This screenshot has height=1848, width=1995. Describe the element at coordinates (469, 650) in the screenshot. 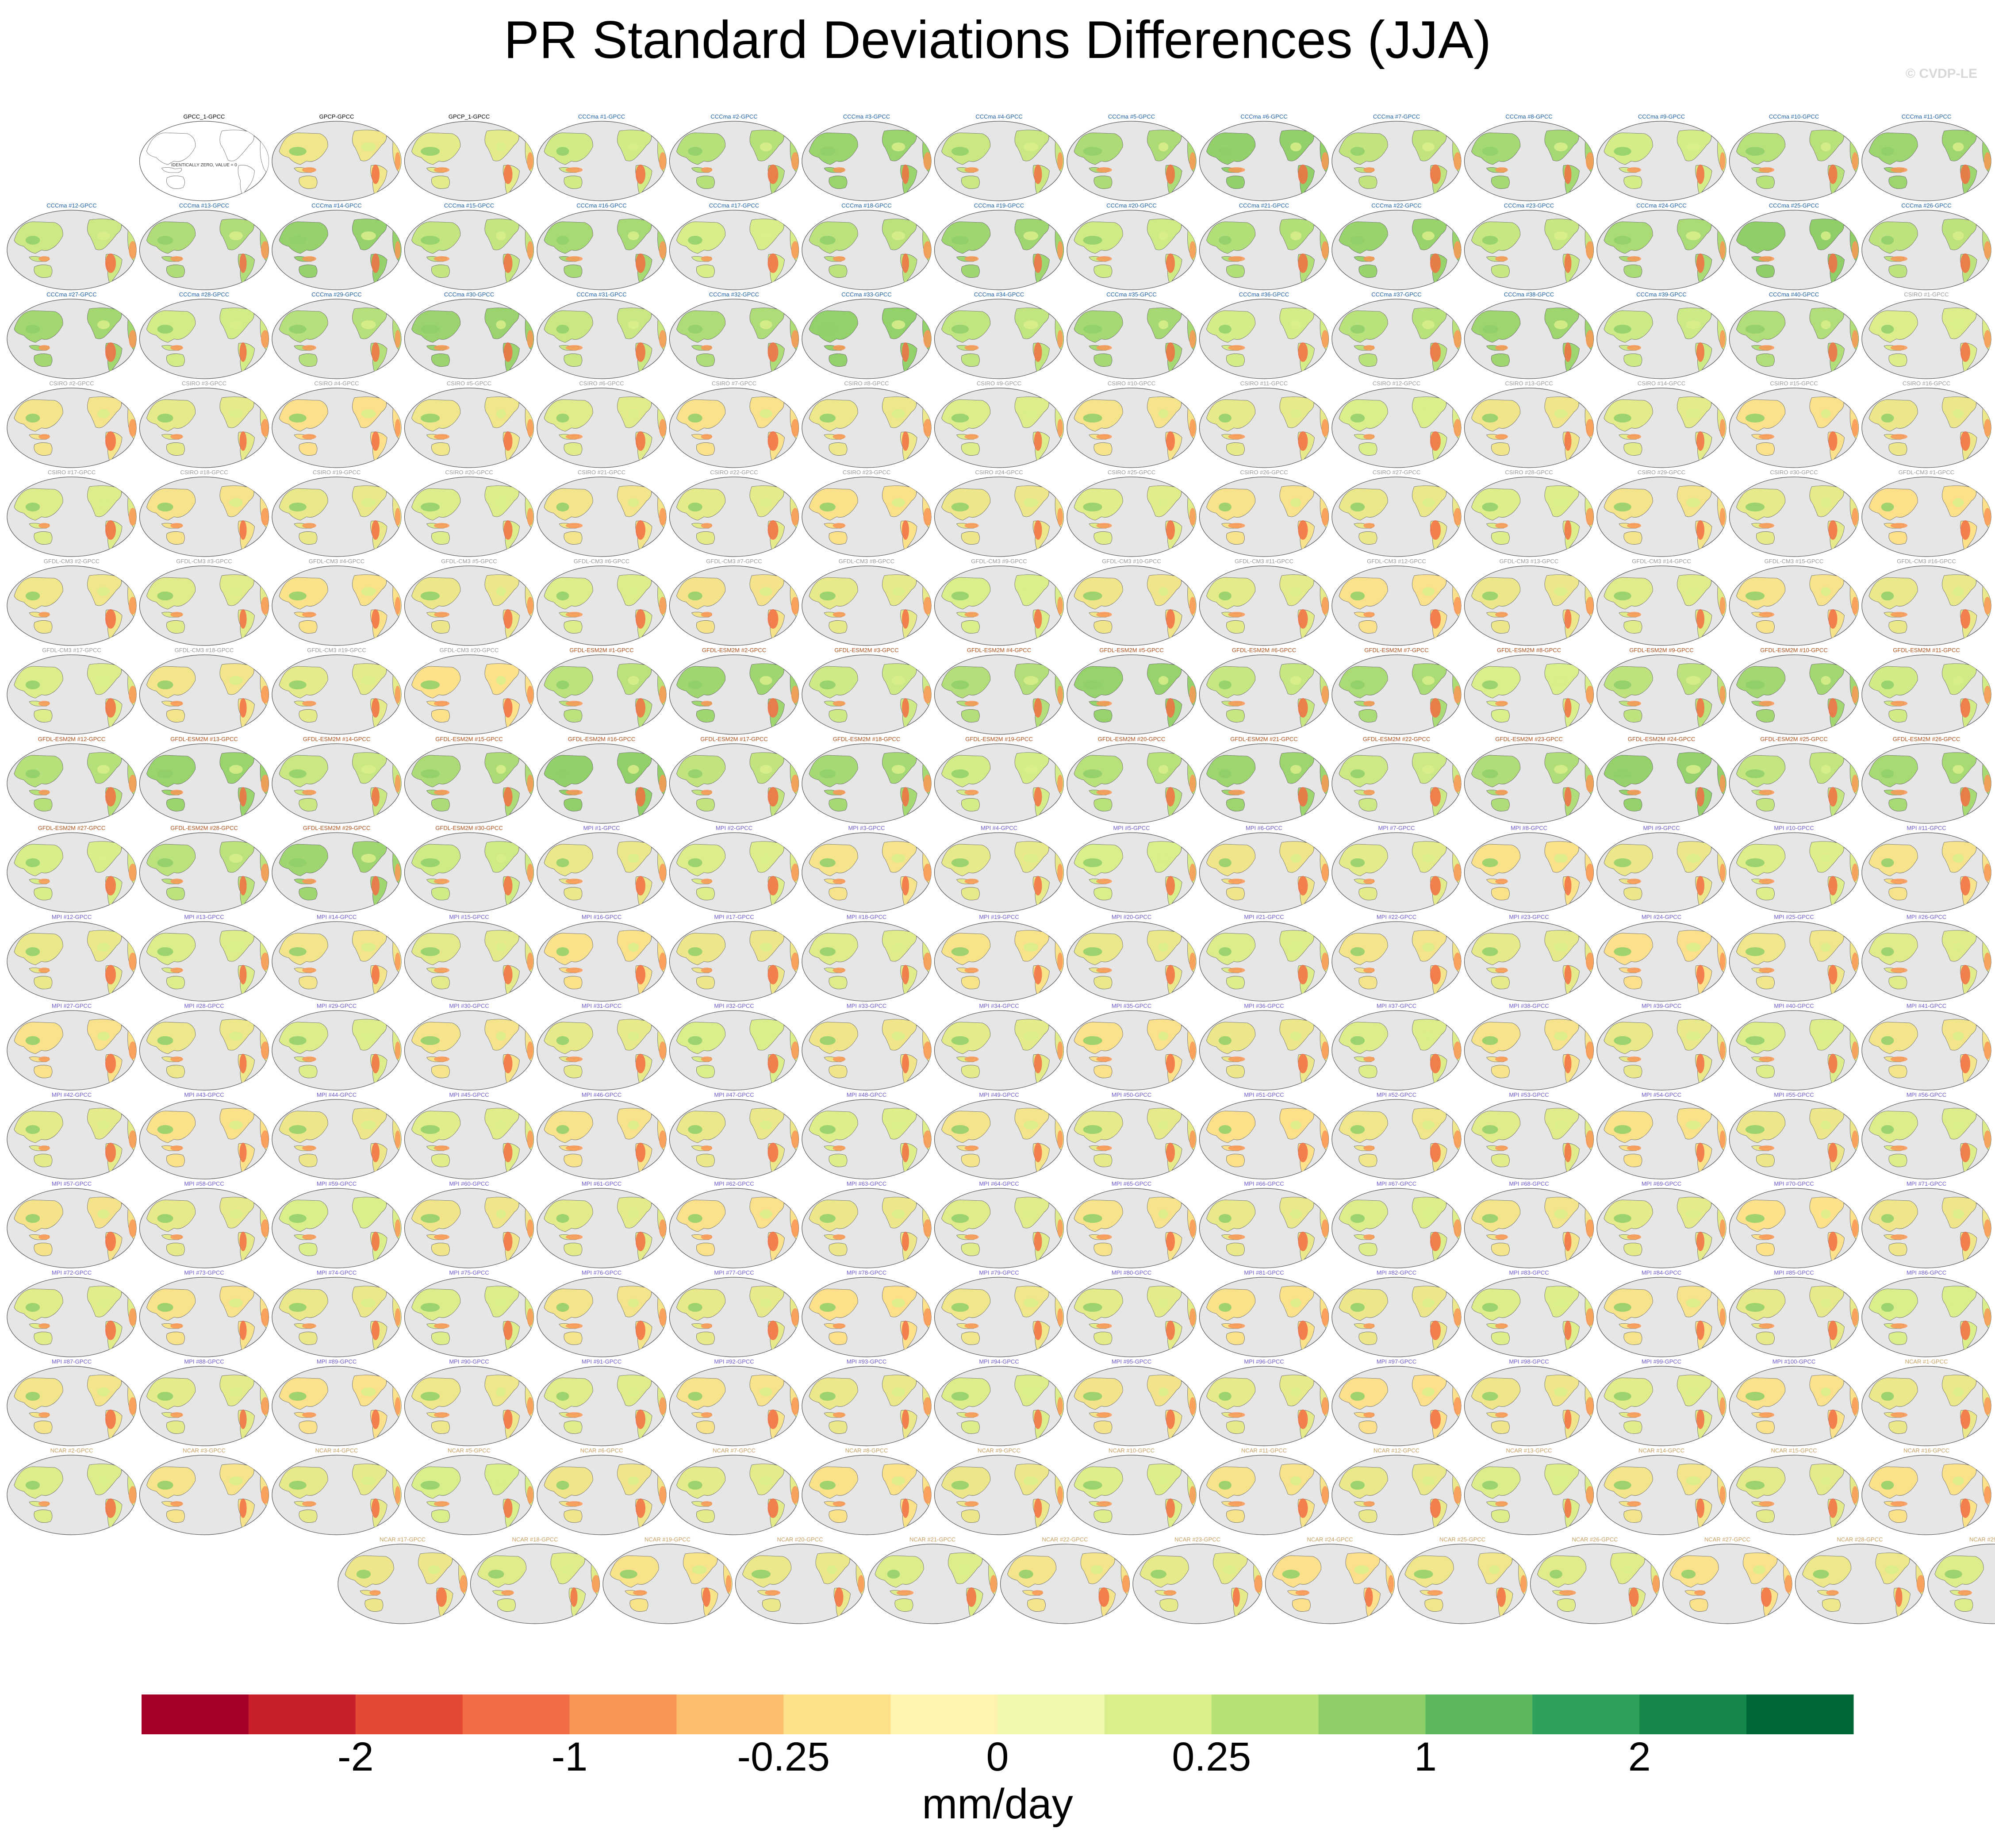

I see `map-panel-label: GFDL-CM3 #20-GPCC` at that location.